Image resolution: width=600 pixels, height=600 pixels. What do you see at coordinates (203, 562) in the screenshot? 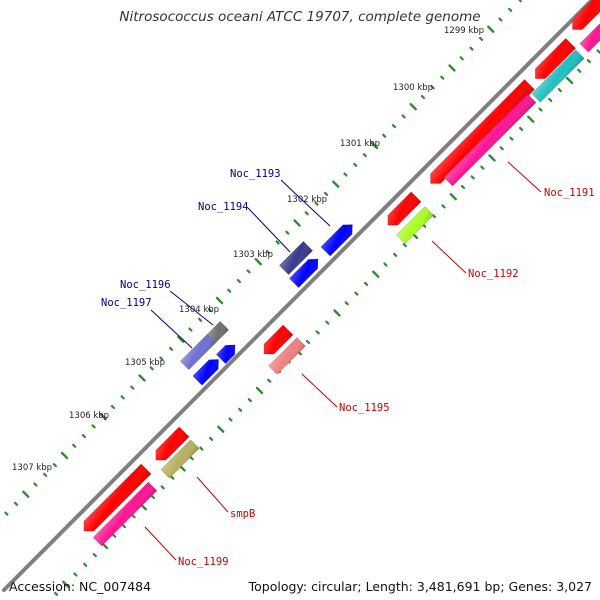
I see `gene-label-noc-1199: Noc_1199` at bounding box center [203, 562].